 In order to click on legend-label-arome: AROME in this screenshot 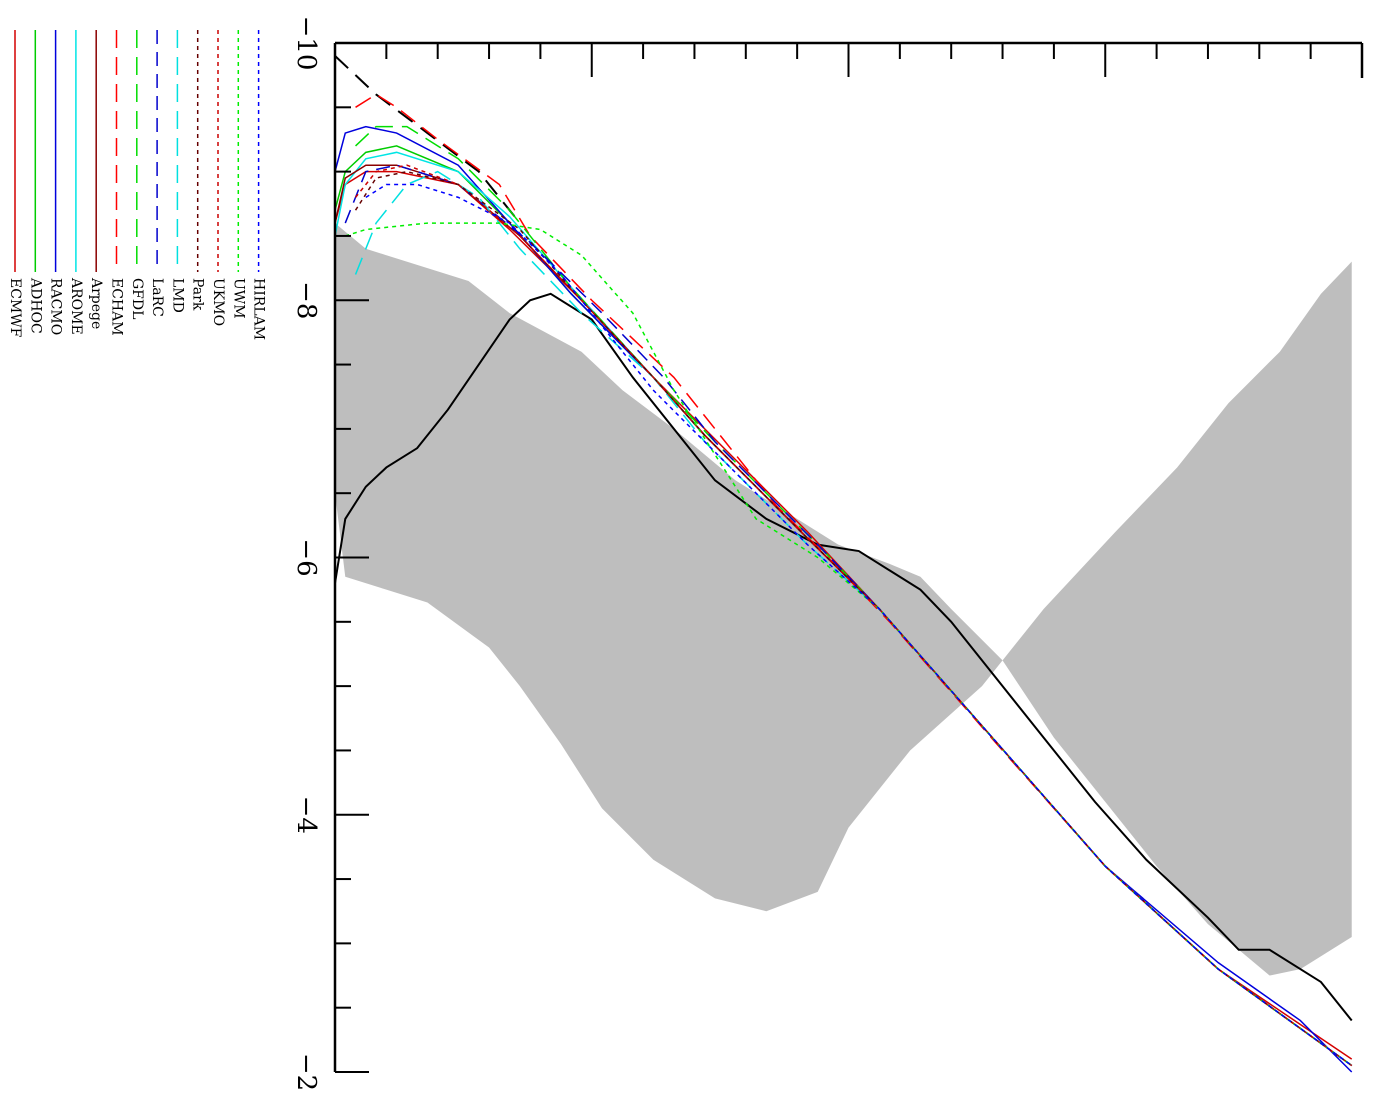, I will do `click(76, 306)`.